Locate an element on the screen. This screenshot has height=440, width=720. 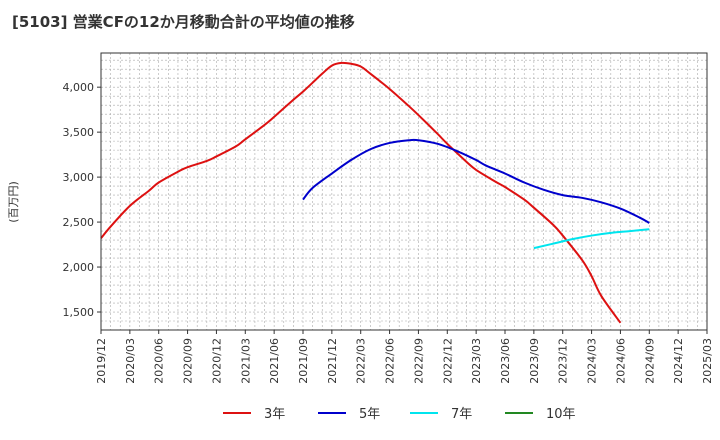
x-tick-label: 2023/12 is located at coordinates (563, 361).